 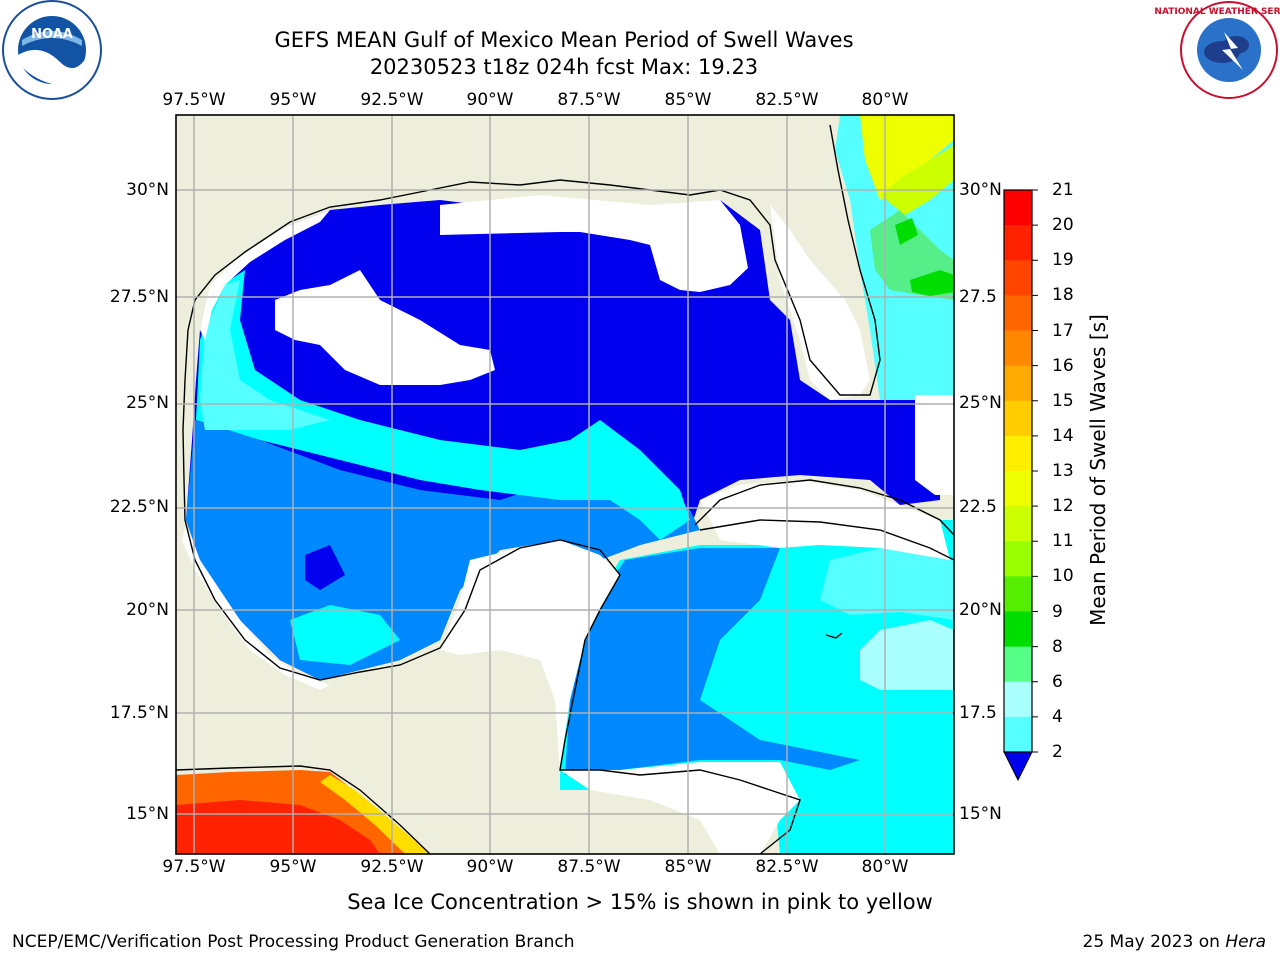 What do you see at coordinates (885, 867) in the screenshot?
I see `lon-tick-bottom: 80°W` at bounding box center [885, 867].